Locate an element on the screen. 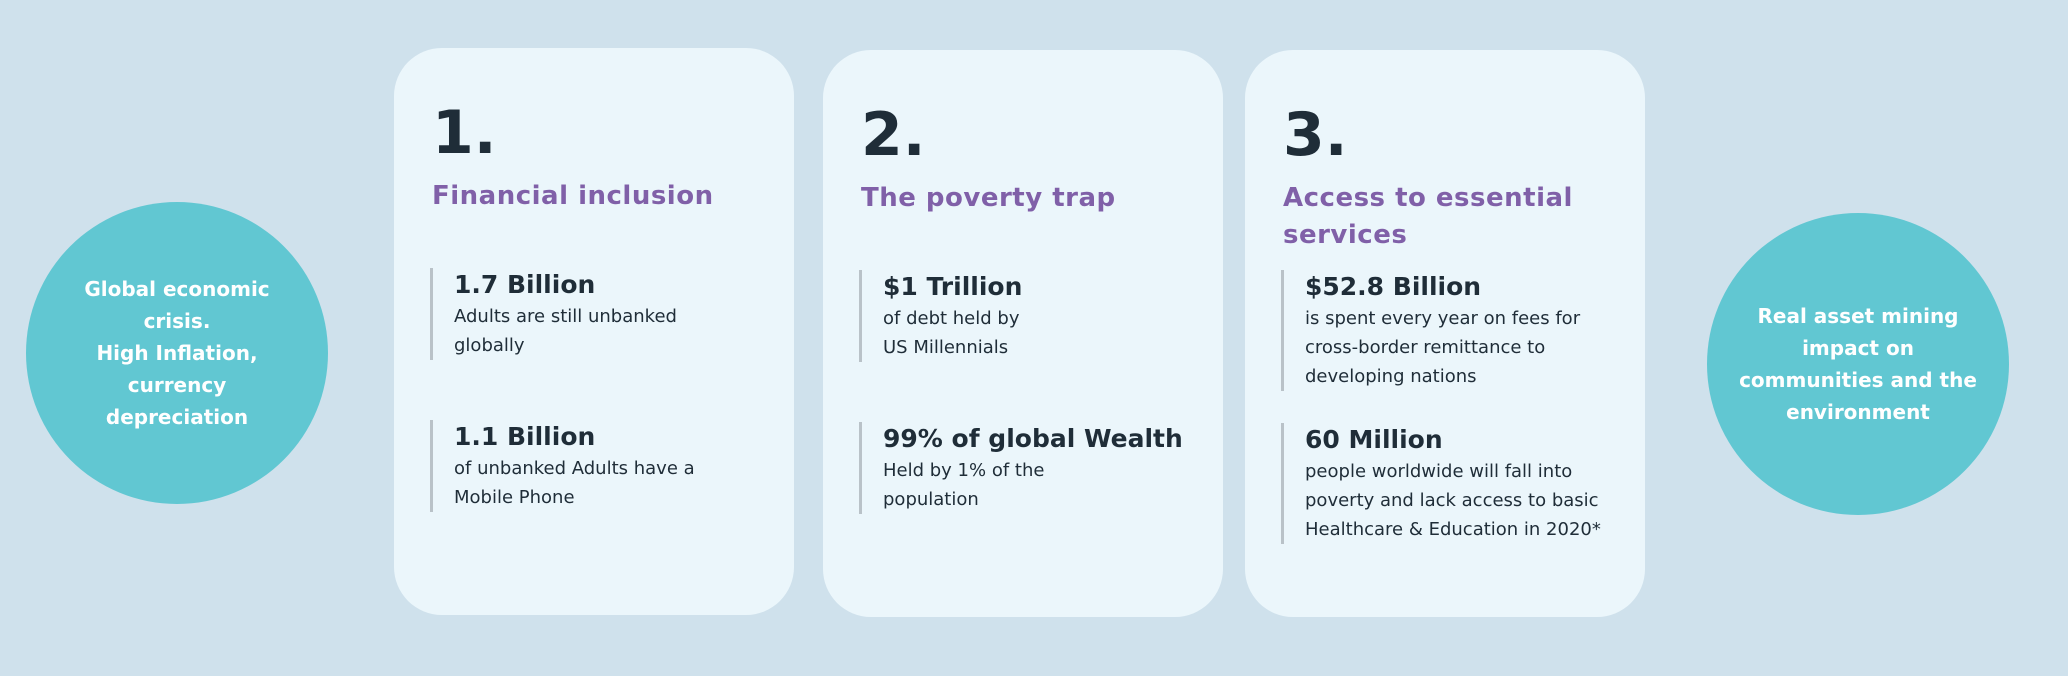 The image size is (2068, 676). stat-description: Held by 1% of the population is located at coordinates (964, 485).